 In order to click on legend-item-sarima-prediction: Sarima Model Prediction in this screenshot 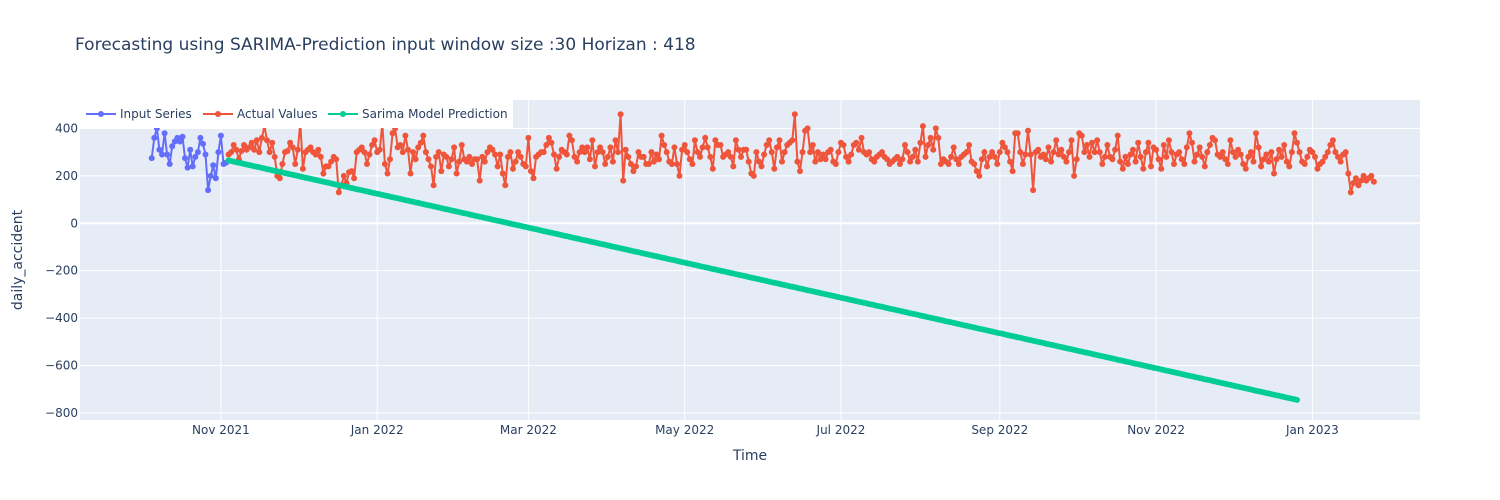, I will do `click(418, 114)`.